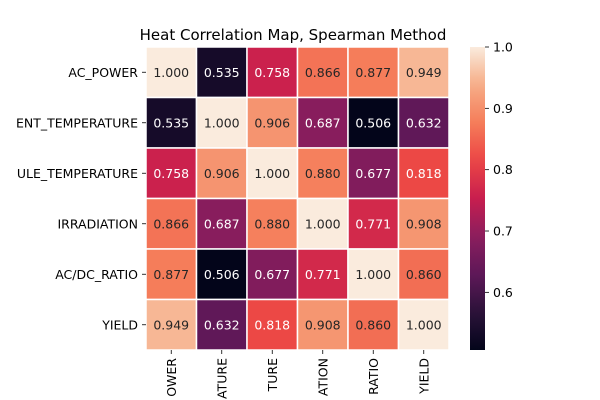 The height and width of the screenshot is (400, 600). What do you see at coordinates (423, 376) in the screenshot?
I see `x-tick-label: YIELD` at bounding box center [423, 376].